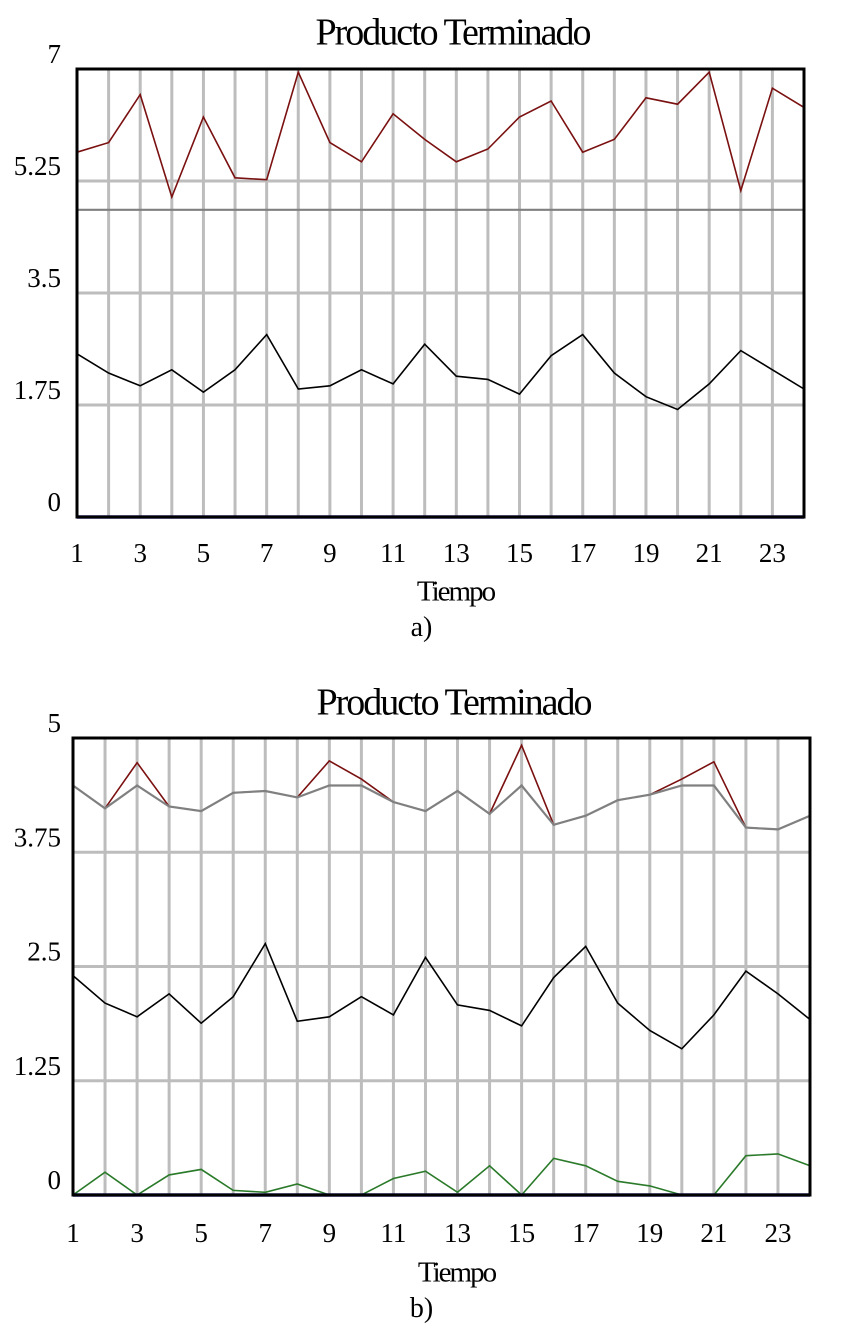  Describe the element at coordinates (37, 1066) in the screenshot. I see `y-tick-label: 1.25` at that location.